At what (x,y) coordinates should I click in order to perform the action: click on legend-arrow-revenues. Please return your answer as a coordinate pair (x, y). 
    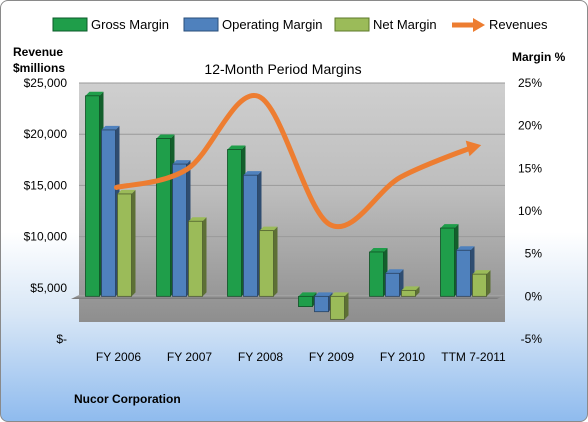
    Looking at the image, I should click on (479, 25).